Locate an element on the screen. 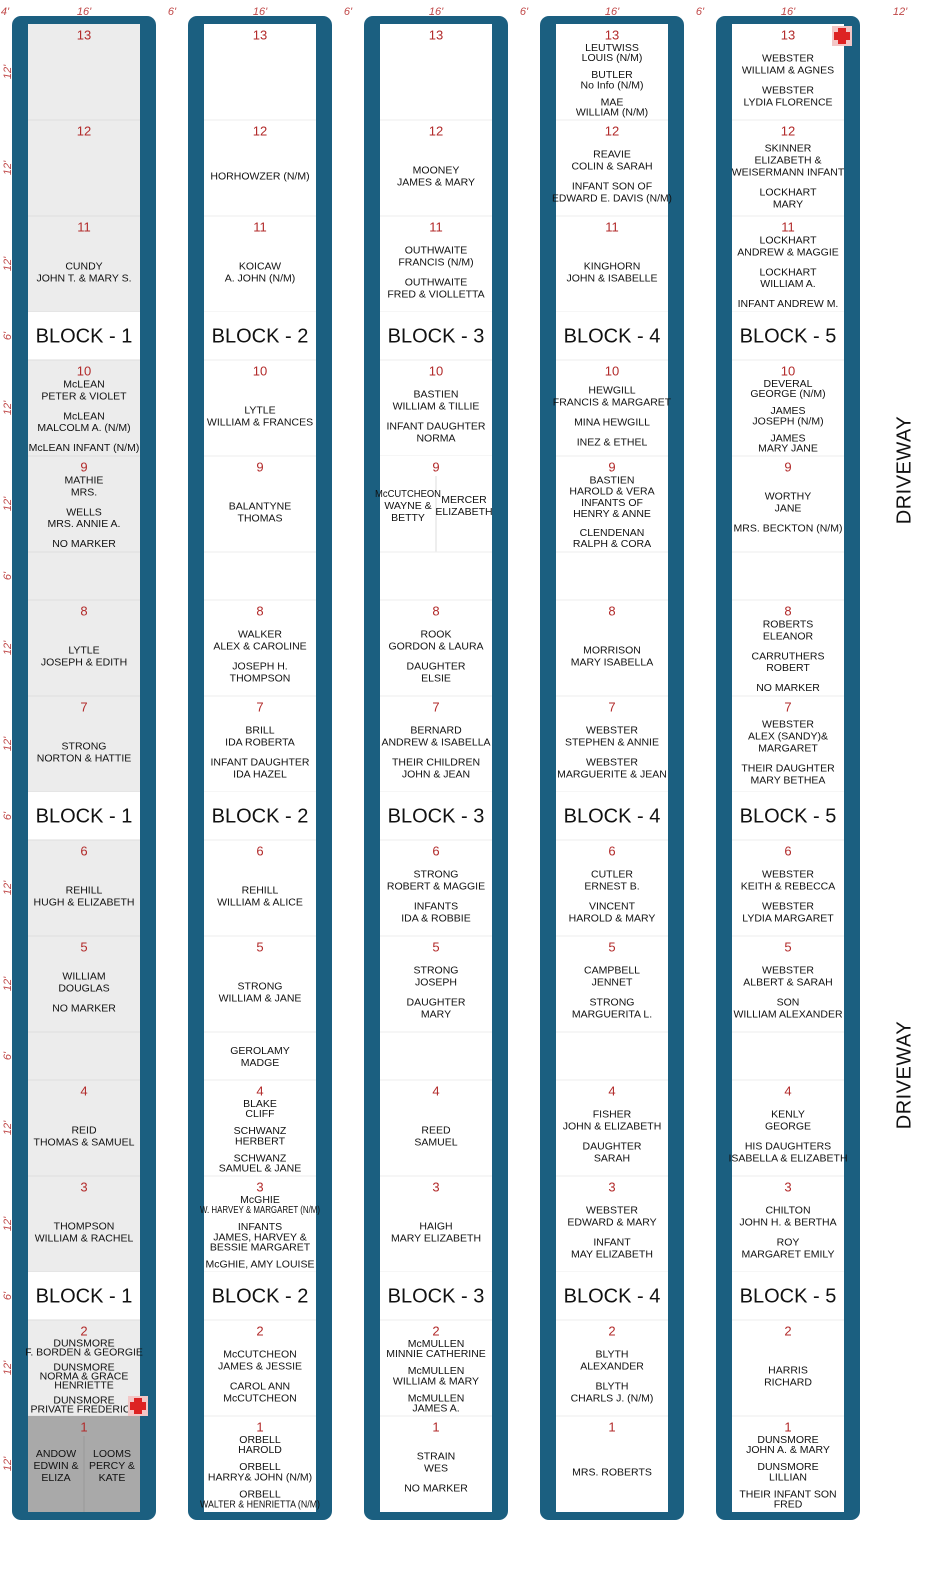 The image size is (939, 1583). plot-name: FRED is located at coordinates (788, 1505).